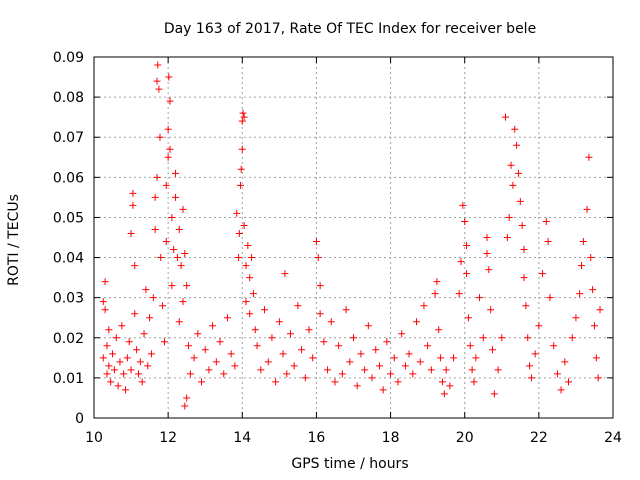 The height and width of the screenshot is (480, 640). I want to click on y-axis-title: ROTI / TECUs, so click(14, 240).